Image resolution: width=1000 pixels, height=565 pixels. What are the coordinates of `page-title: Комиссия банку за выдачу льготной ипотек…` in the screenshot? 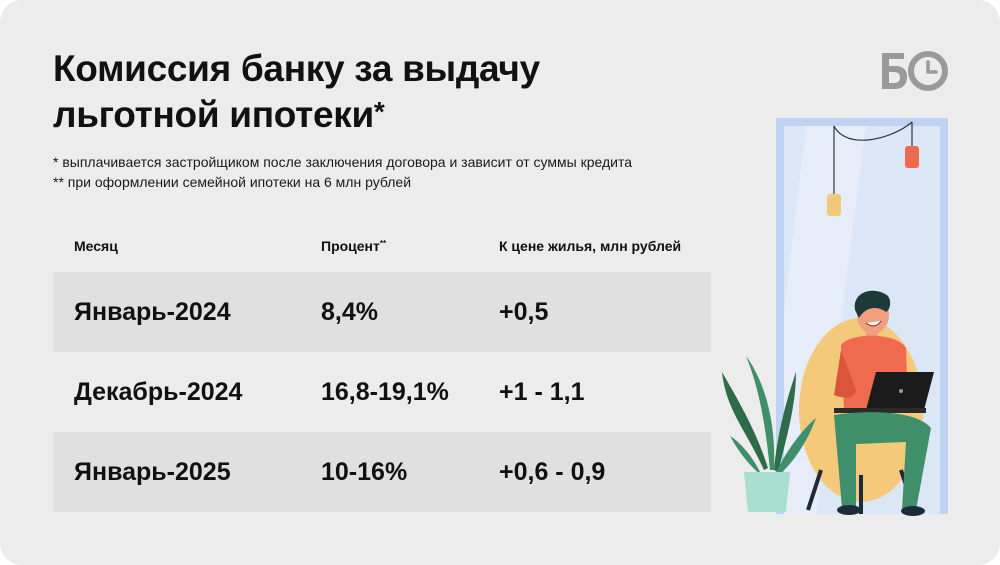 It's located at (333, 93).